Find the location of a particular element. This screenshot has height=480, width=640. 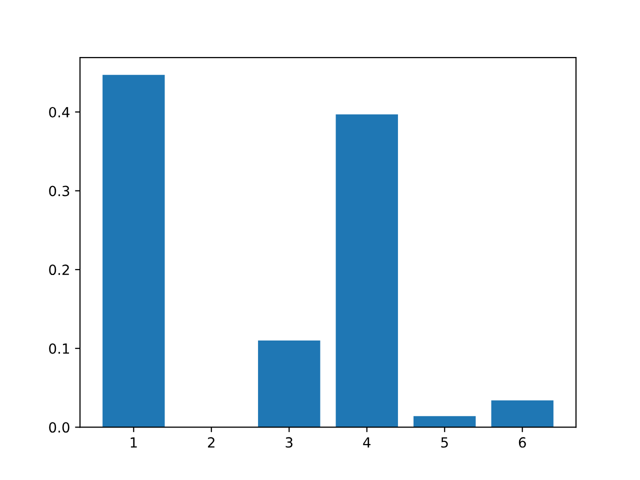

x-tick-label: 2 is located at coordinates (211, 442).